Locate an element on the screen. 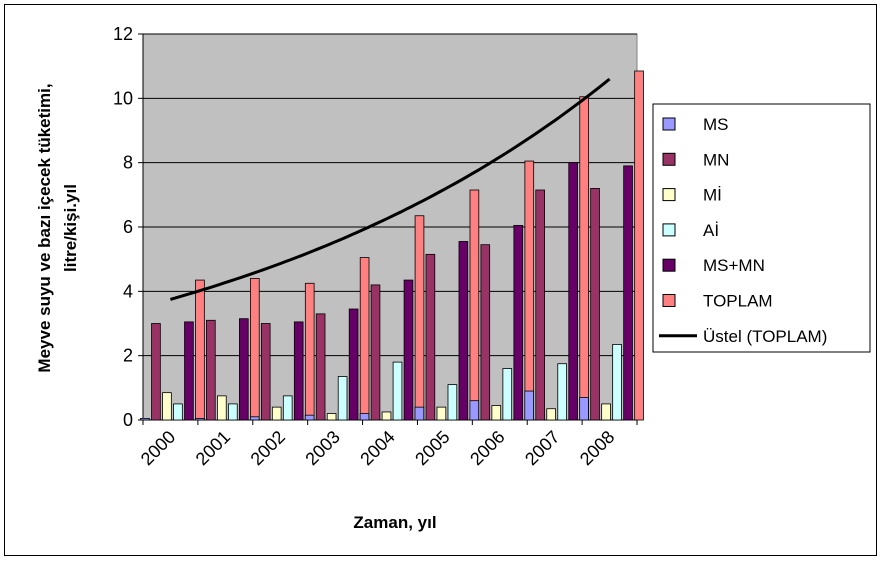  legend-label: Mİ is located at coordinates (712, 195).